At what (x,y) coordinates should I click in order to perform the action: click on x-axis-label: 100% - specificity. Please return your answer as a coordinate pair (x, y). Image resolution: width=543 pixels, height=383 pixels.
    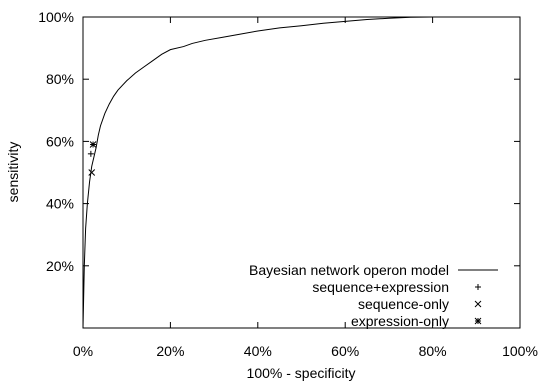
    Looking at the image, I should click on (301, 373).